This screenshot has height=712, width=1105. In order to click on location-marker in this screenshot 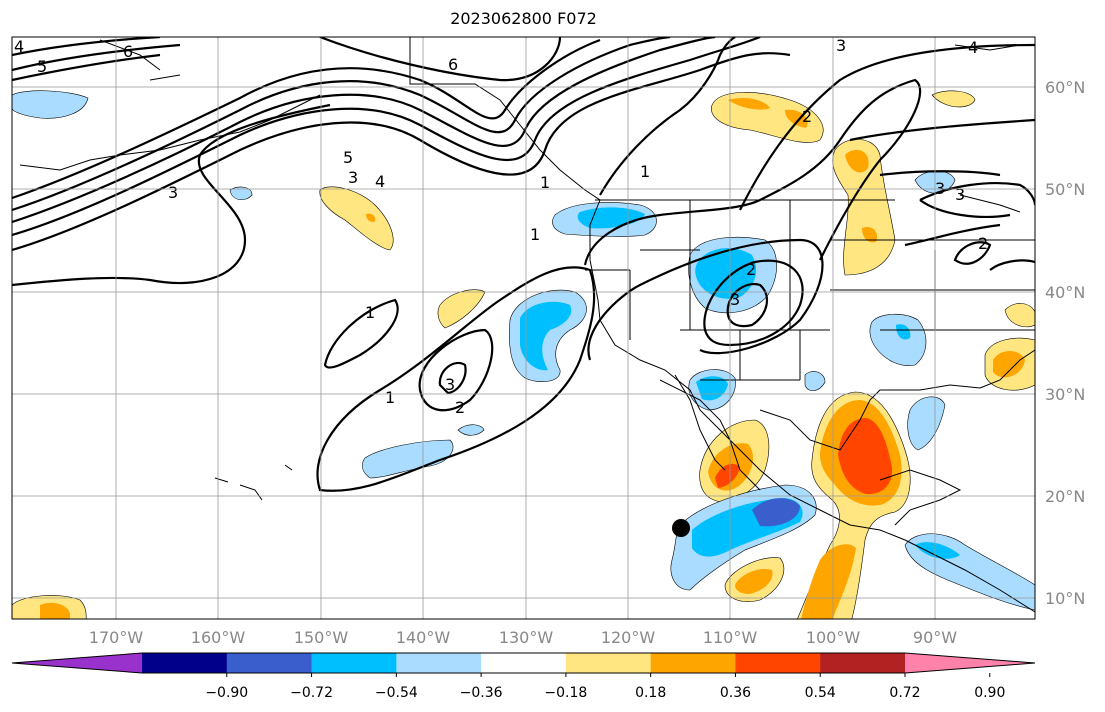, I will do `click(681, 528)`.